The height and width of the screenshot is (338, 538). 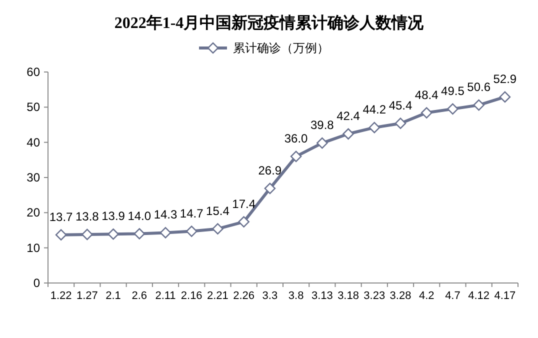 What do you see at coordinates (218, 211) in the screenshot?
I see `data-label: 15.4` at bounding box center [218, 211].